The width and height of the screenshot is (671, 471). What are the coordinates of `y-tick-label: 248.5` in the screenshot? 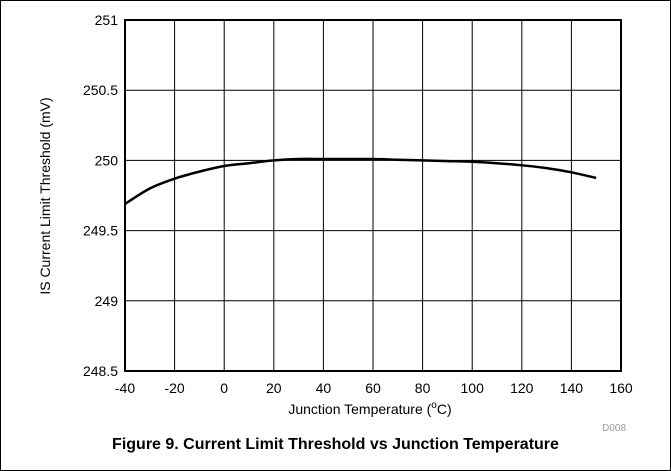 It's located at (100, 371).